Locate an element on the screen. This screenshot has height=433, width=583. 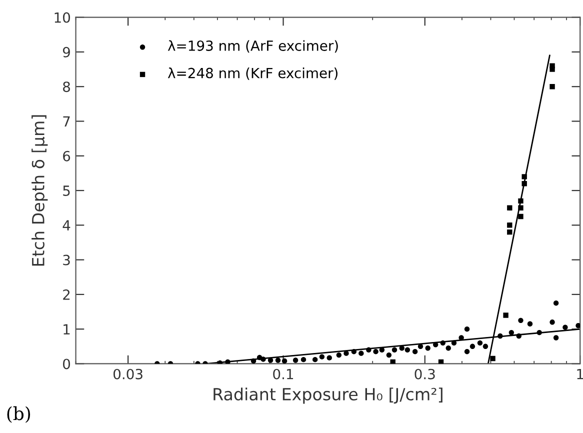
y-tick-label: 10 is located at coordinates (62, 17).